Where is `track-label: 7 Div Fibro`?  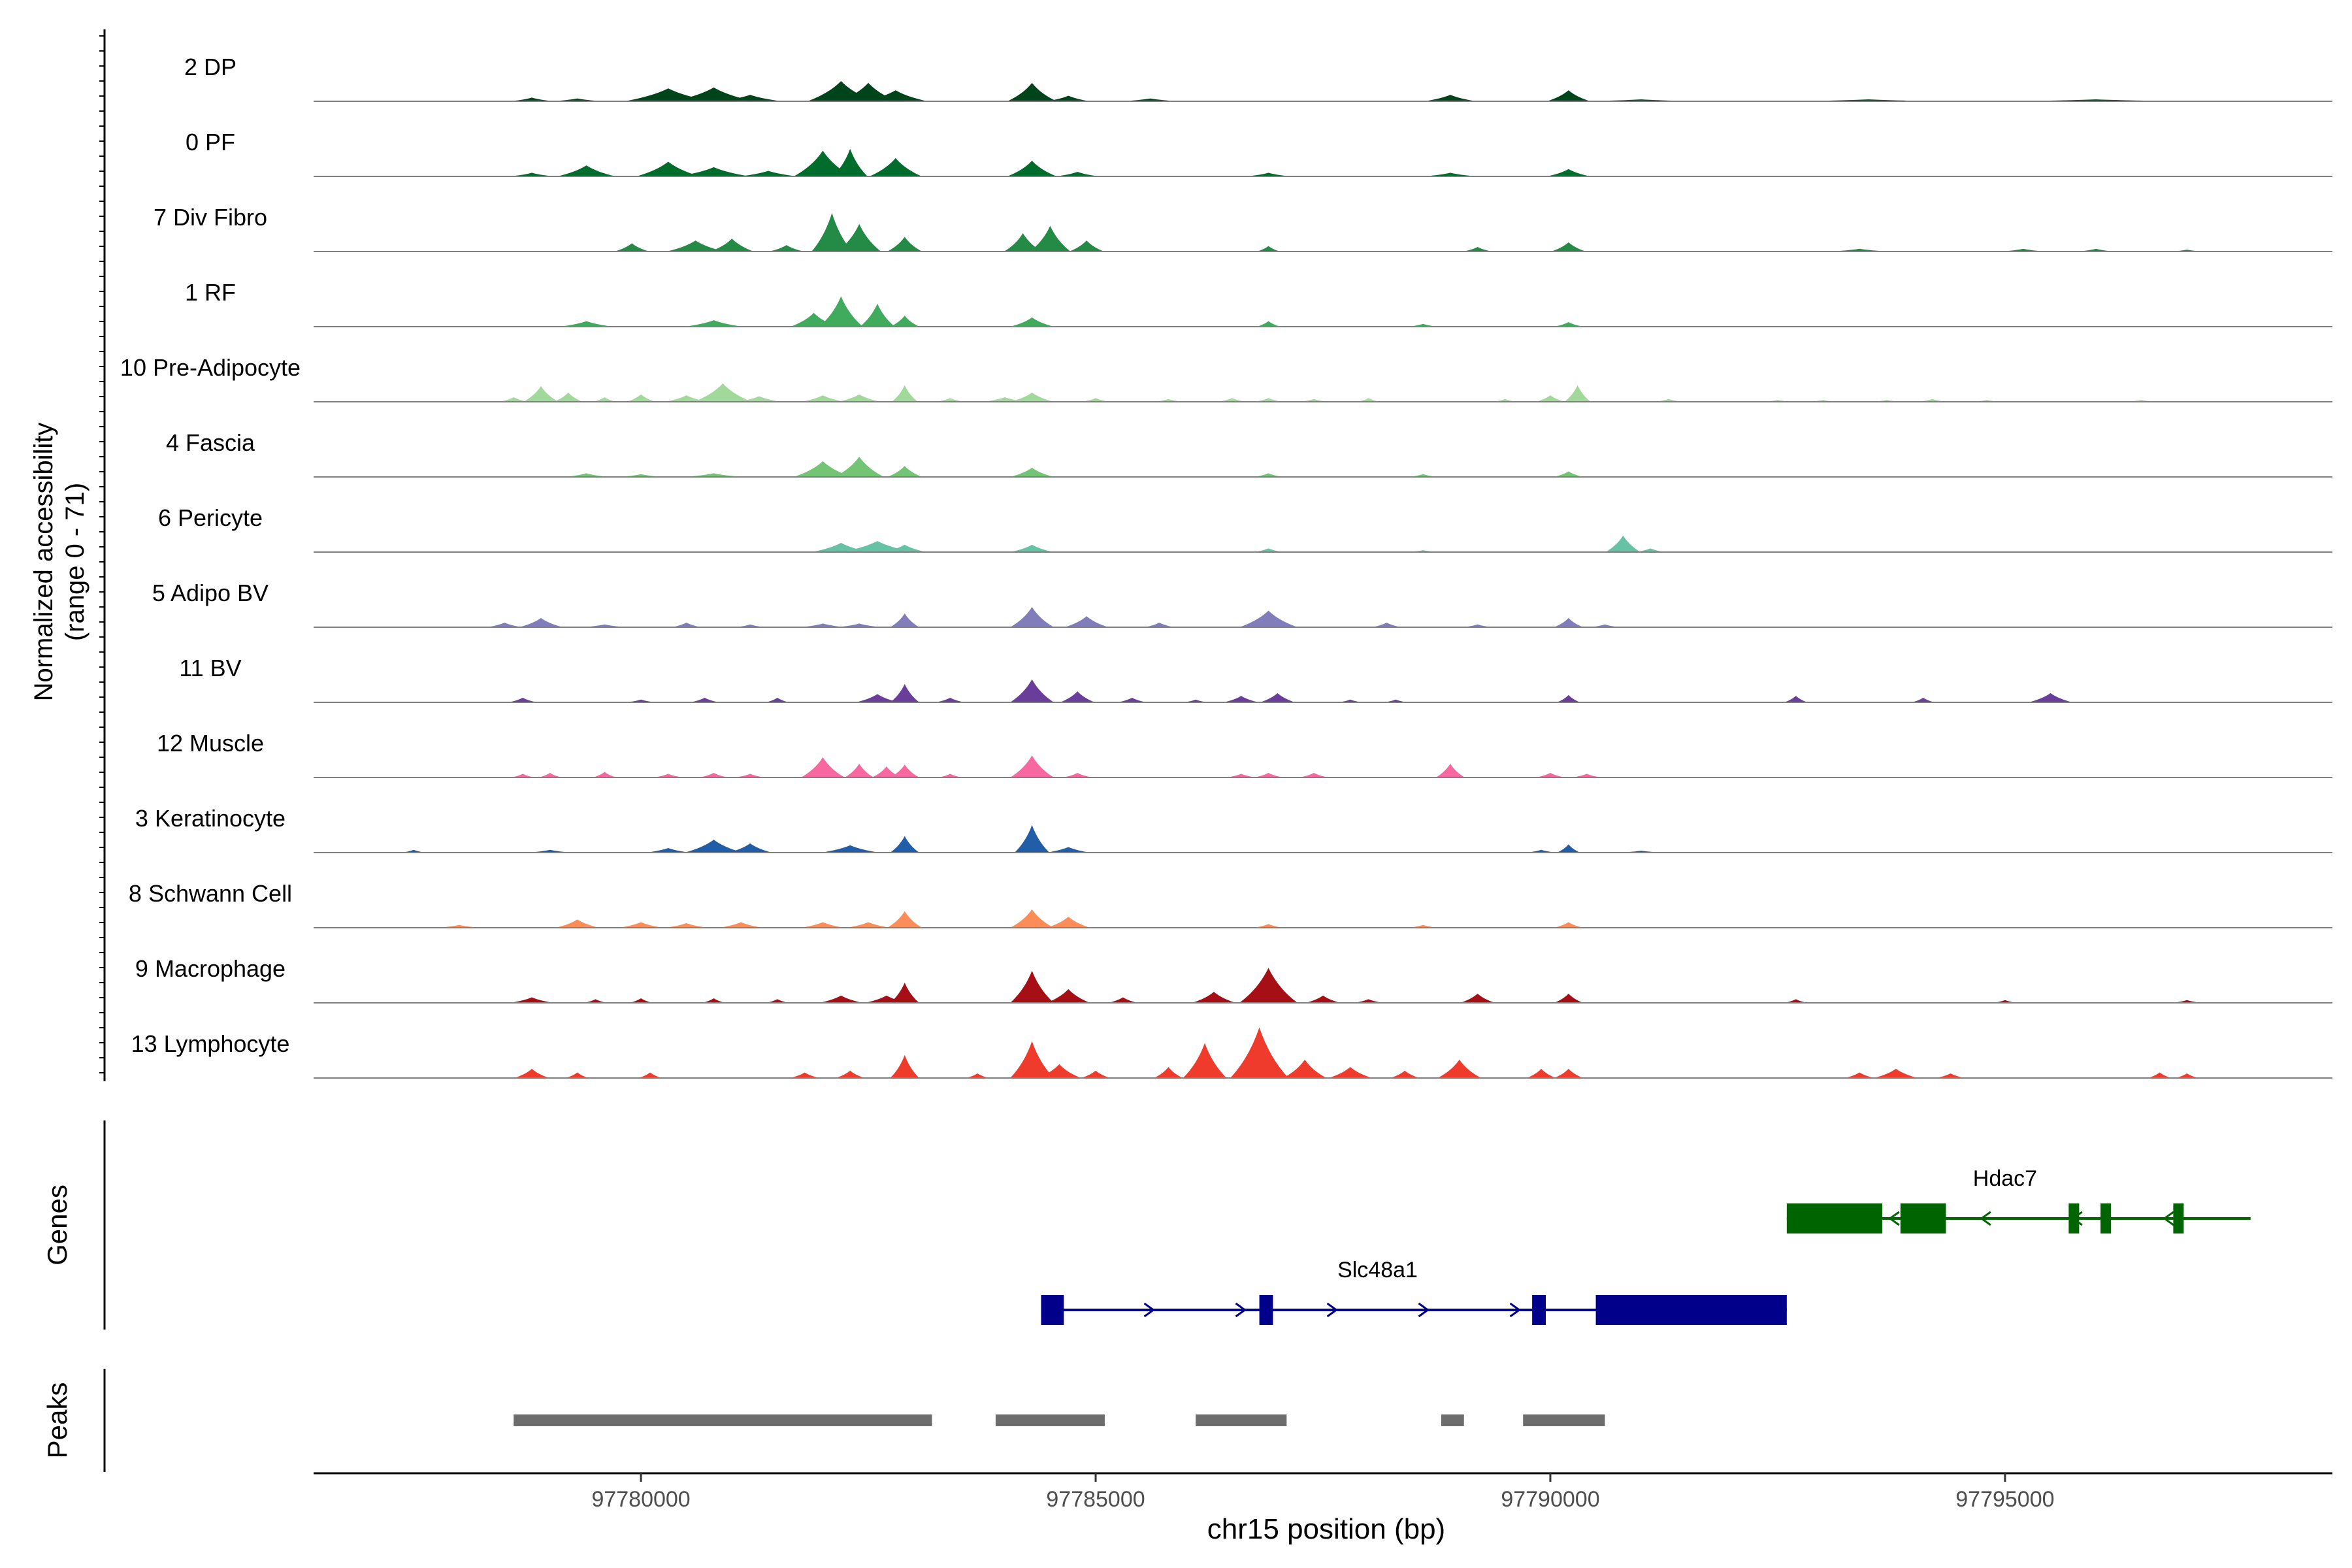
track-label: 7 Div Fibro is located at coordinates (210, 217).